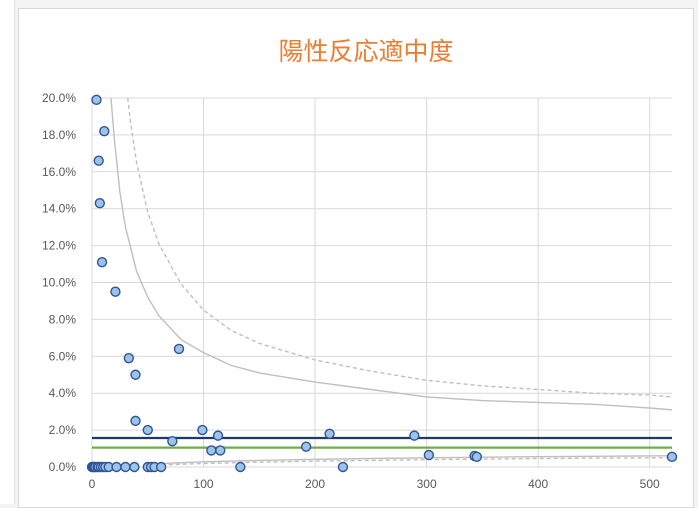  Describe the element at coordinates (59, 98) in the screenshot. I see `y-tick-label: 20.0%` at that location.